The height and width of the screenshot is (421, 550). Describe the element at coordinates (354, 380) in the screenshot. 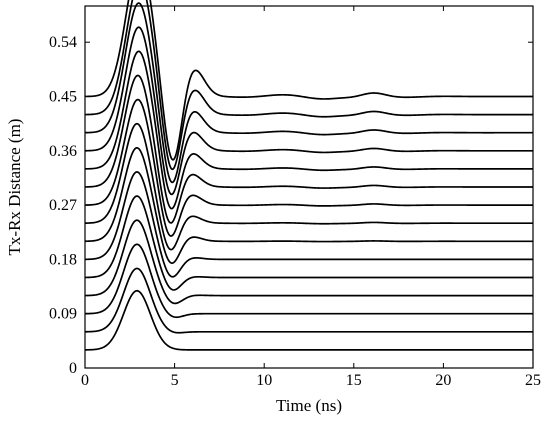

I see `x-tick-label: 15` at that location.